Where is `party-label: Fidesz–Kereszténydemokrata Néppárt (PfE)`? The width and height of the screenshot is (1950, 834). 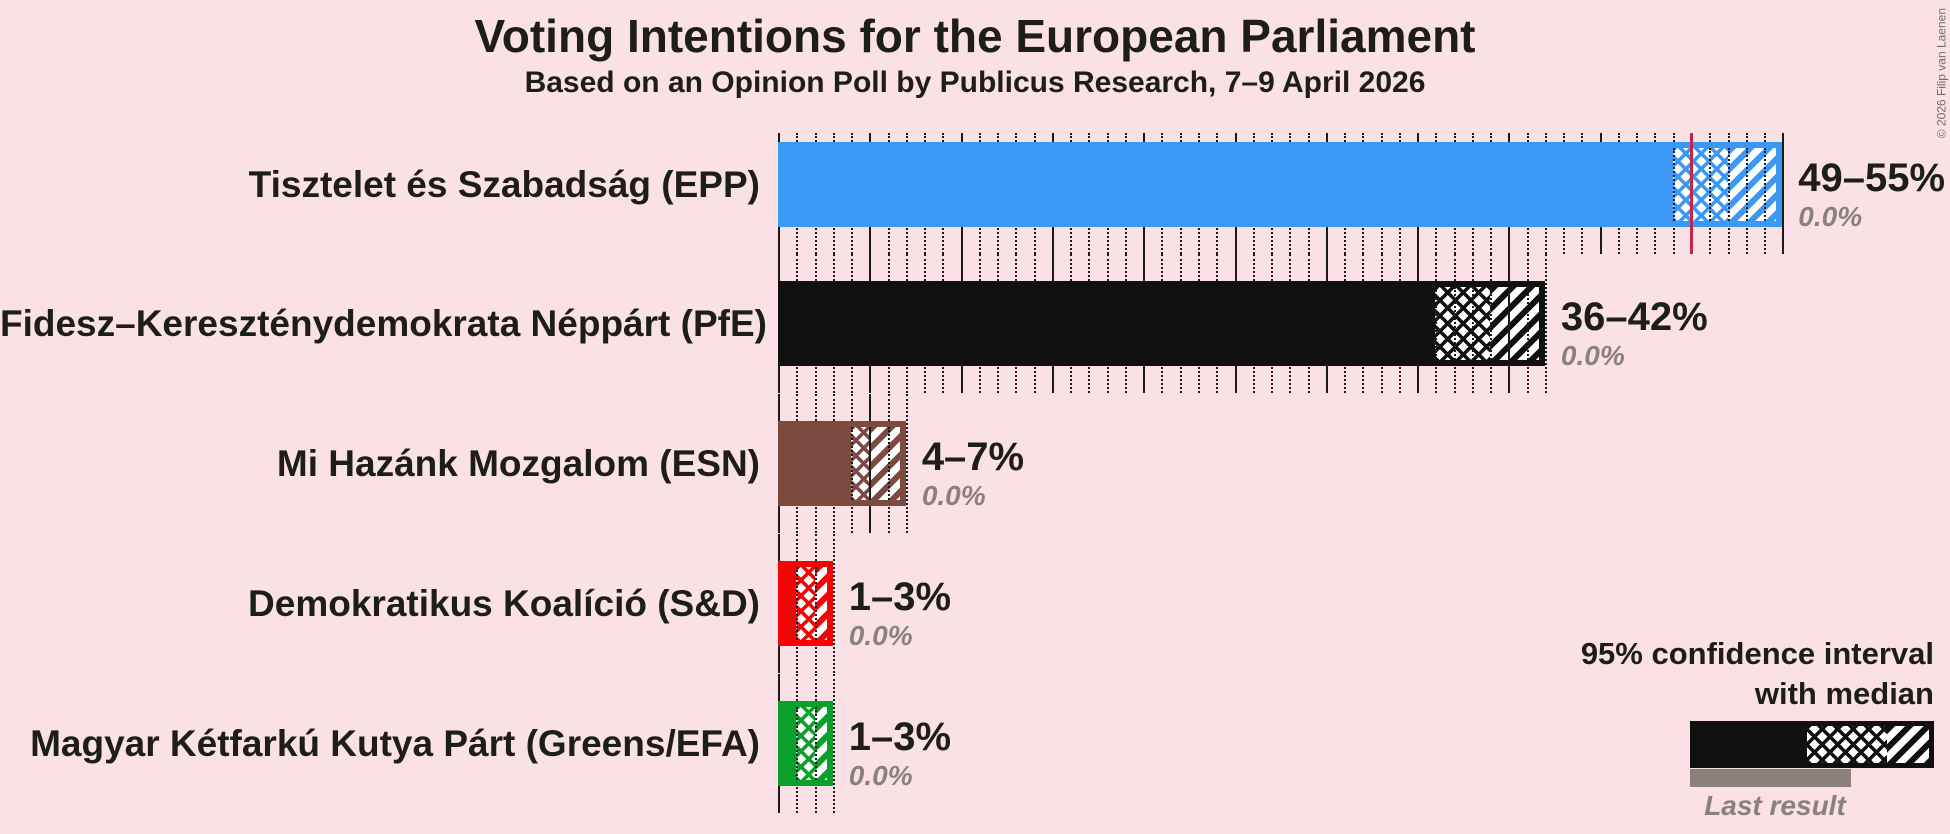 party-label: Fidesz–Kereszténydemokrata Néppárt (PfE) is located at coordinates (383, 323).